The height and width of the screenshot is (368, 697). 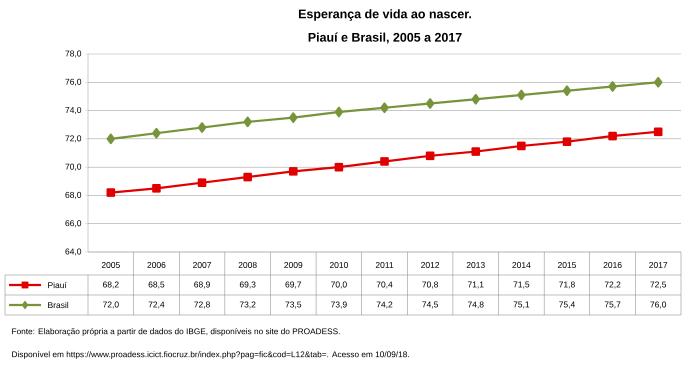 What do you see at coordinates (430, 265) in the screenshot?
I see `x-tick-label: 2012` at bounding box center [430, 265].